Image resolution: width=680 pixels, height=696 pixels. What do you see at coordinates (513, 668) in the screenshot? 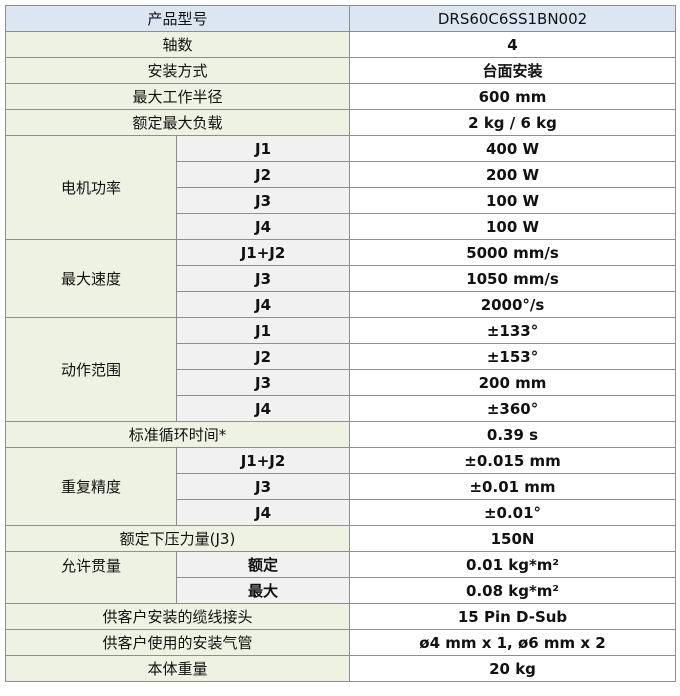
I see `row-value: 20 kg` at bounding box center [513, 668].